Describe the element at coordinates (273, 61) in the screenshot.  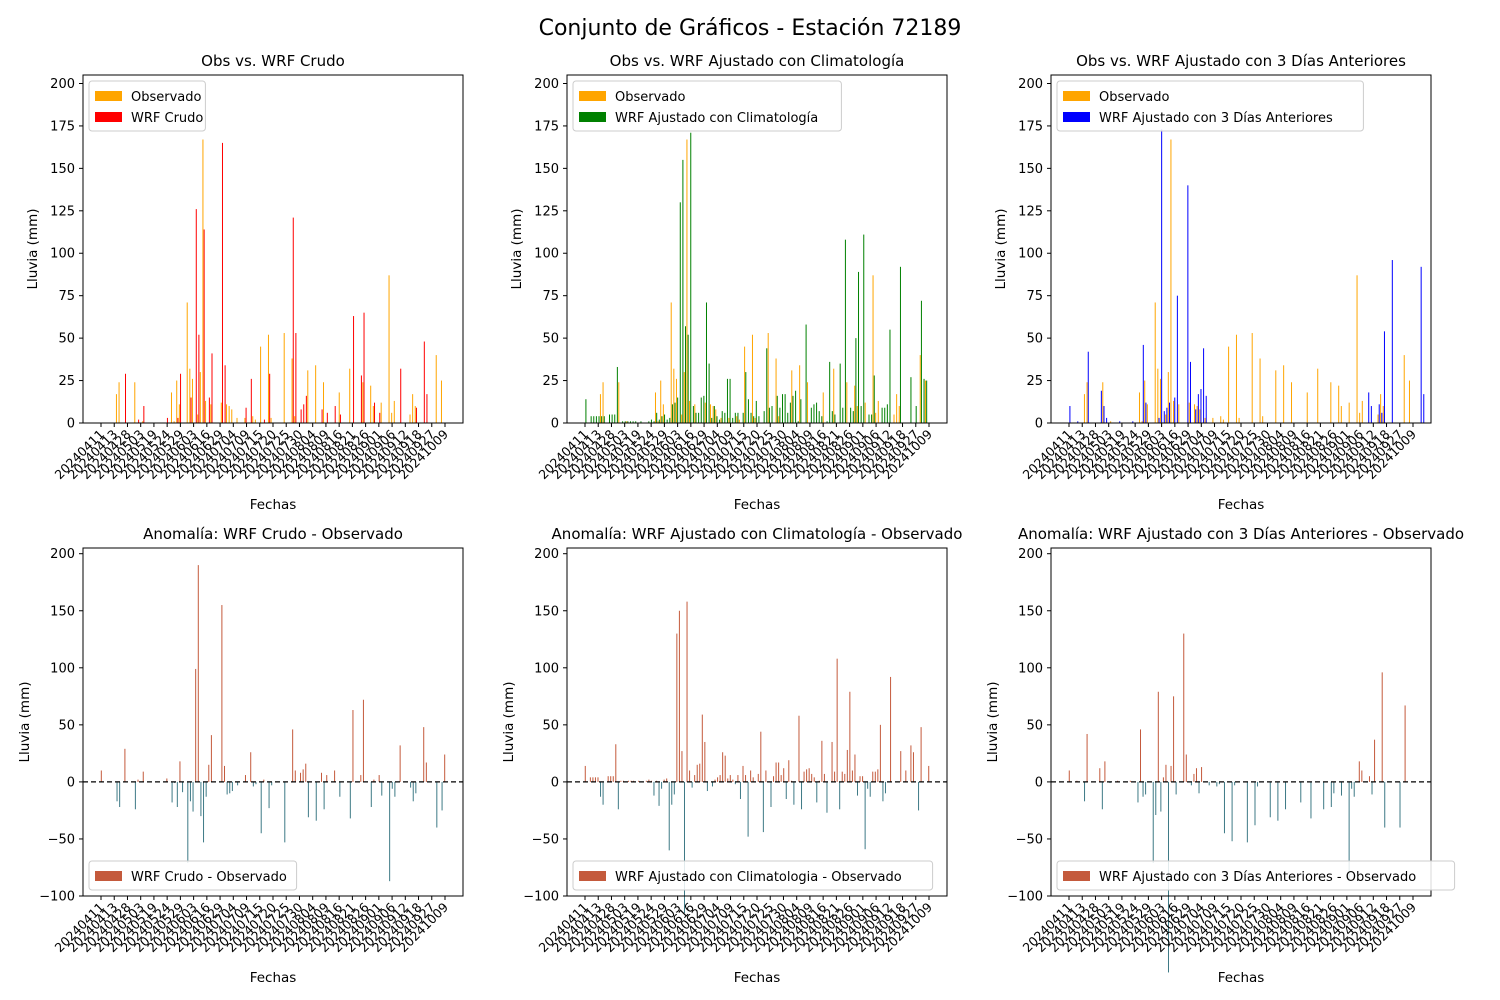
I see `subplot-title: Obs vs. WRF Crudo` at that location.